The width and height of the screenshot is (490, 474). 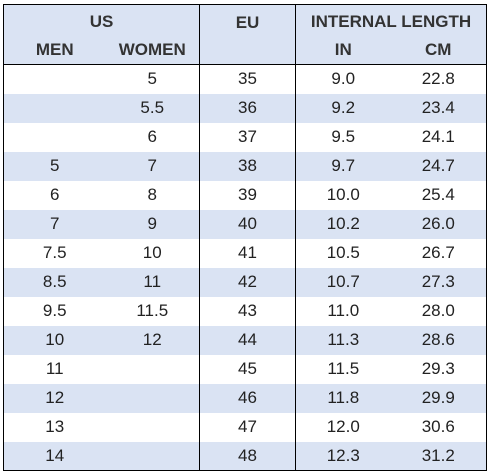 I want to click on table-row: 13 47 12.0 30.6, so click(x=245, y=427).